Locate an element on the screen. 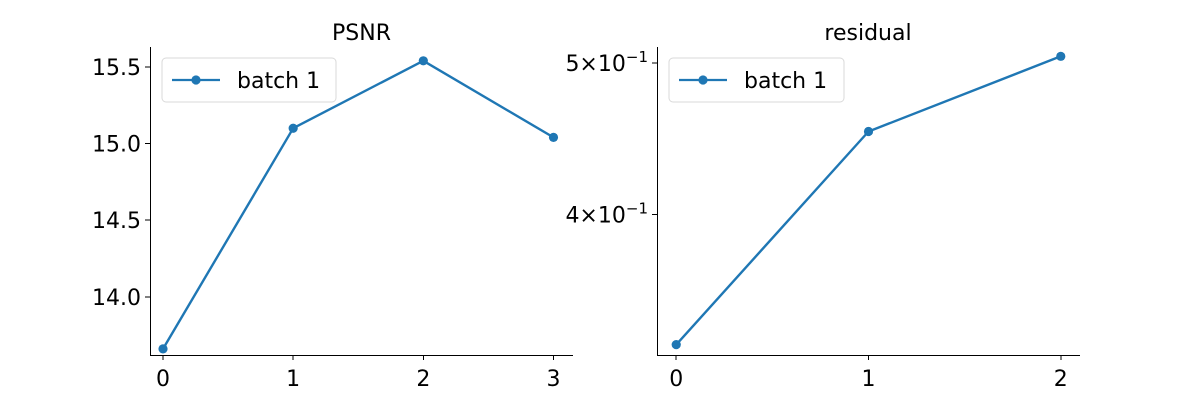 Image resolution: width=1200 pixels, height=400 pixels. legend-psnr: batch 1 is located at coordinates (249, 80).